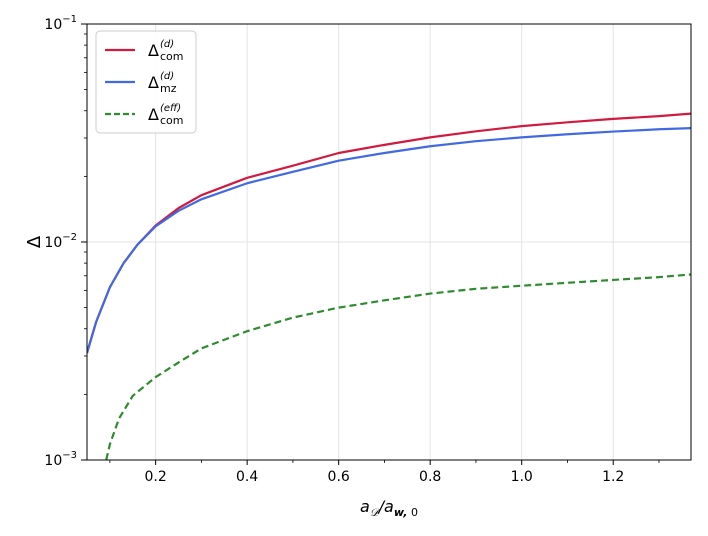 This screenshot has width=708, height=536. What do you see at coordinates (613, 477) in the screenshot?
I see `x-tick-label: 1.2` at bounding box center [613, 477].